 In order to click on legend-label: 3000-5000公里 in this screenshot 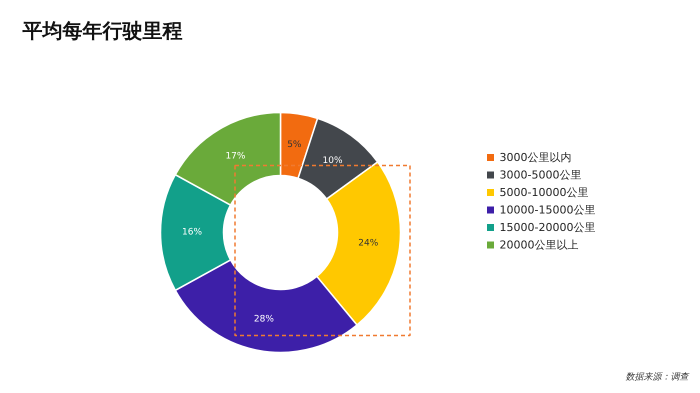, I will do `click(541, 175)`.